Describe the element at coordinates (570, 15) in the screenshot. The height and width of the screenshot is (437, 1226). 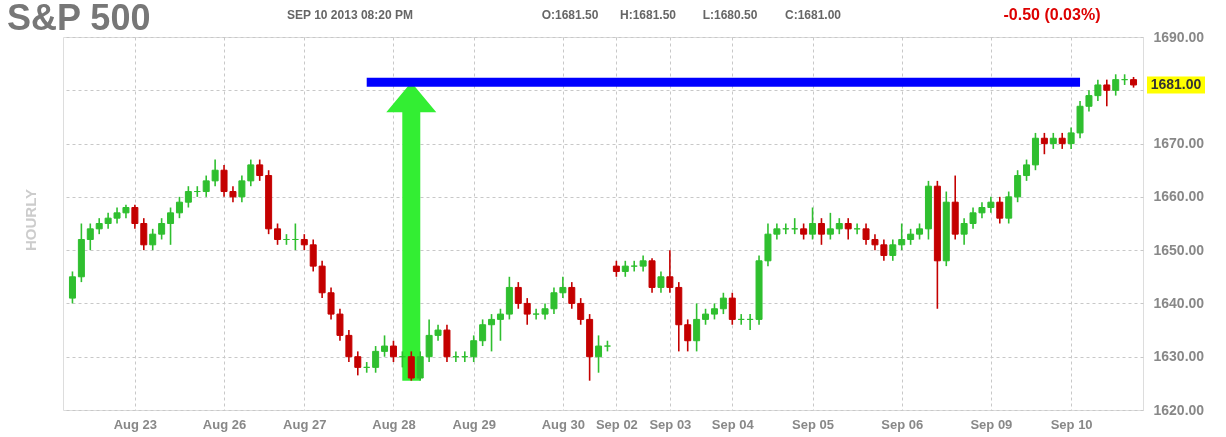
I see `text: O:1681.50` at that location.